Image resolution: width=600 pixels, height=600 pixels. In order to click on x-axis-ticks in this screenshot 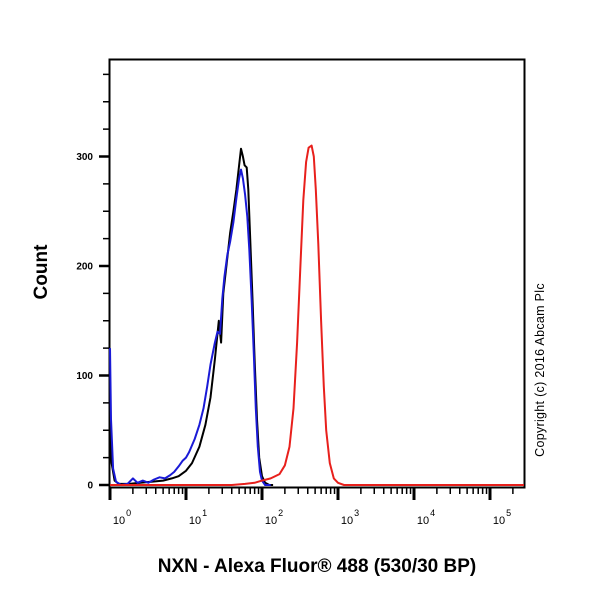, I will do `click(311, 494)`.